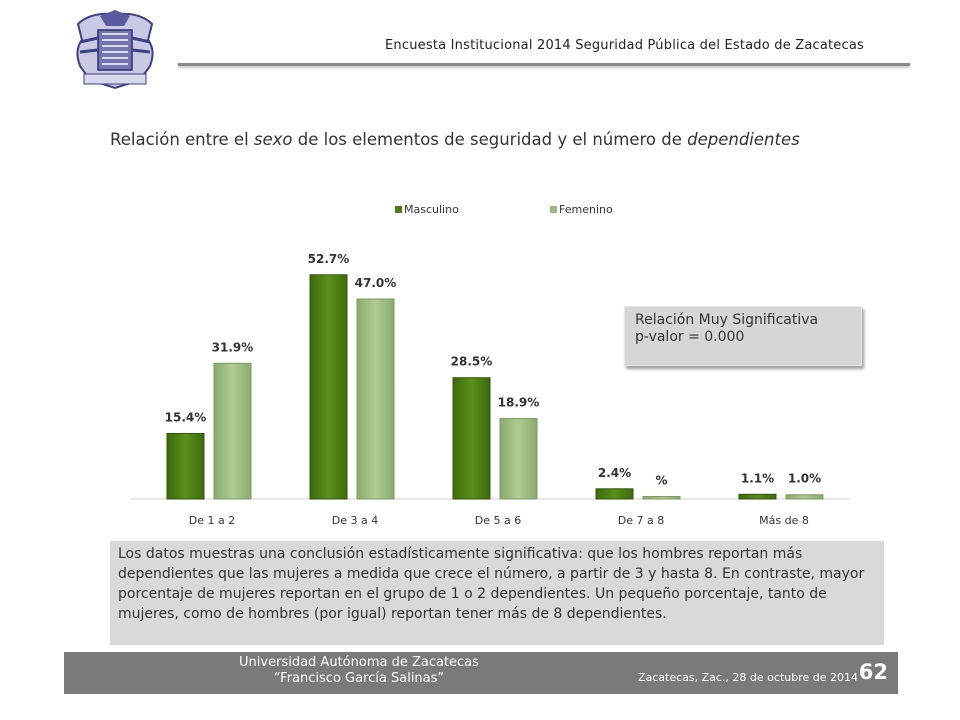  I want to click on footer-date: Zacatecas, Zac., 28 de octubre de 2014, so click(747, 677).